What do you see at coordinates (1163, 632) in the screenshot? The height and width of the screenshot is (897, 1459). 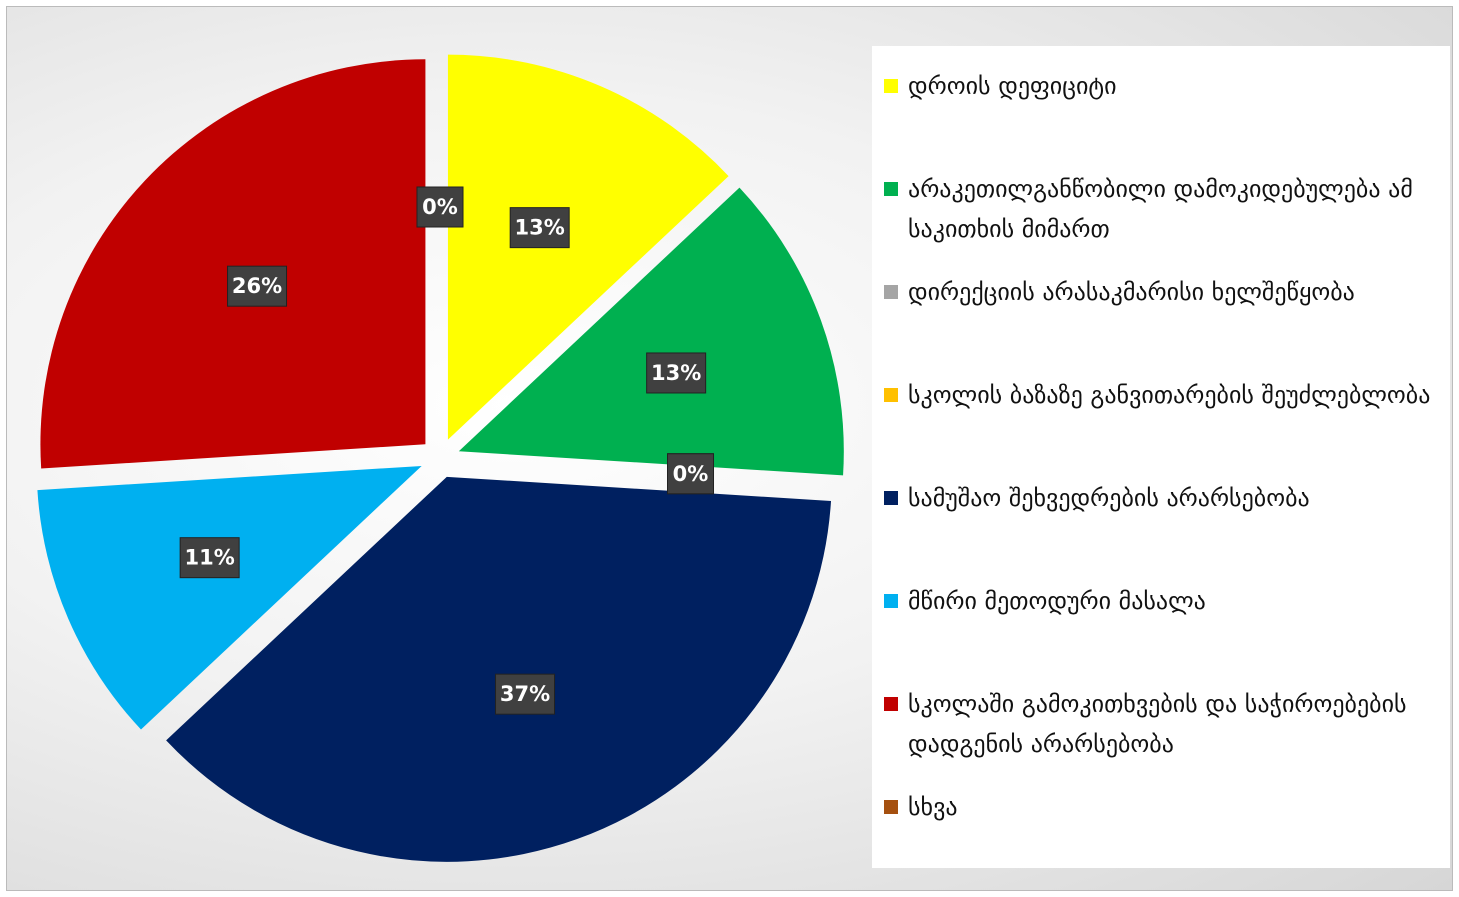 I see `legend-entry: მწირი მეთოდური მასალა` at bounding box center [1163, 632].